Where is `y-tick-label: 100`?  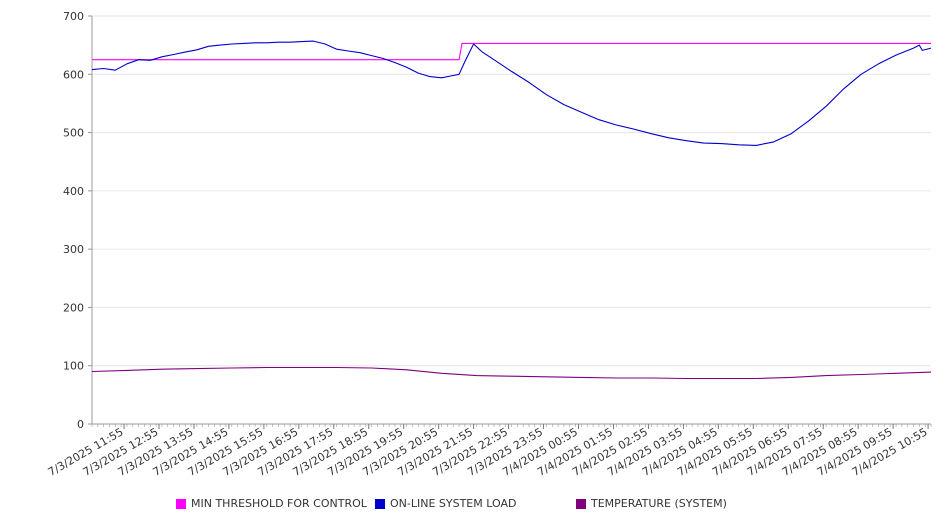 y-tick-label: 100 is located at coordinates (73, 366).